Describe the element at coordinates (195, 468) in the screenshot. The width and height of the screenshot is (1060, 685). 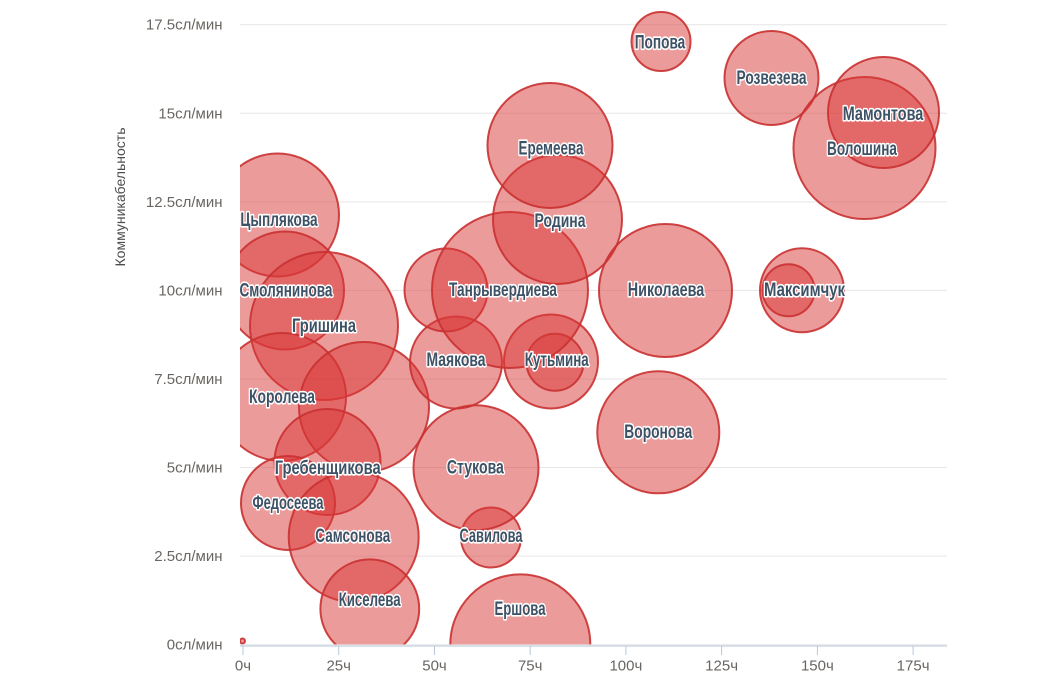
I see `svg-text: 5сл/мин` at that location.